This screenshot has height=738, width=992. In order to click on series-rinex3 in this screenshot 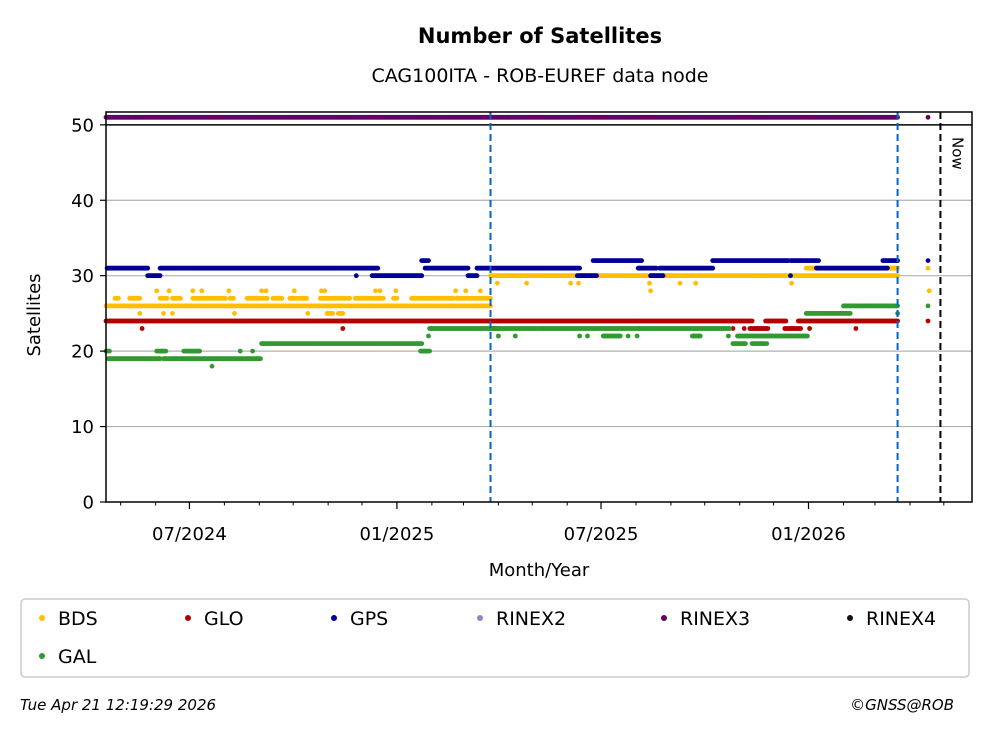, I will do `click(517, 117)`.